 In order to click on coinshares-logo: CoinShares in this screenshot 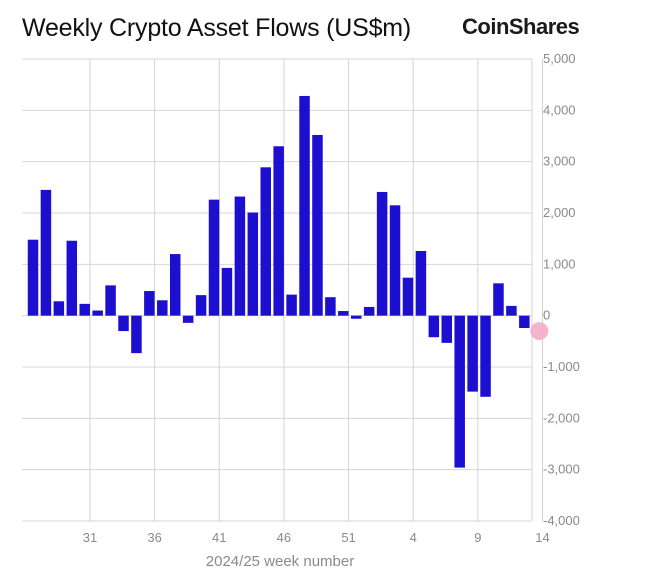, I will do `click(521, 26)`.